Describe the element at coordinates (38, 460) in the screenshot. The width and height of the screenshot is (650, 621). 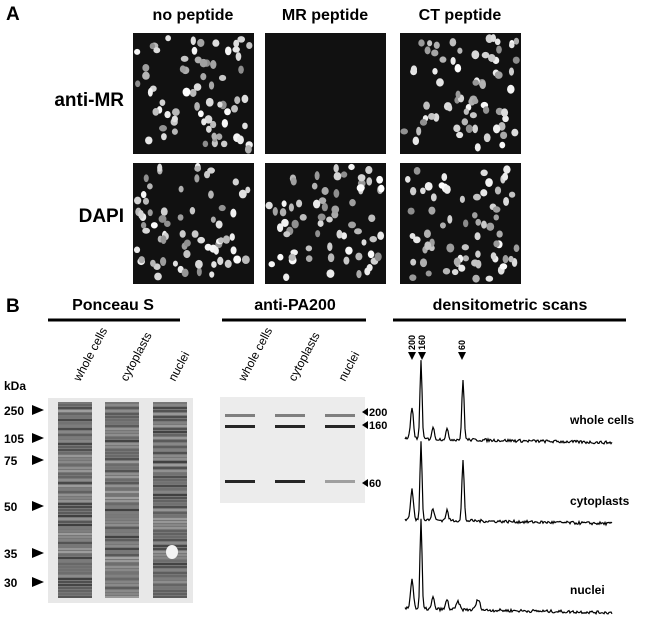
I see `marker-arrow` at that location.